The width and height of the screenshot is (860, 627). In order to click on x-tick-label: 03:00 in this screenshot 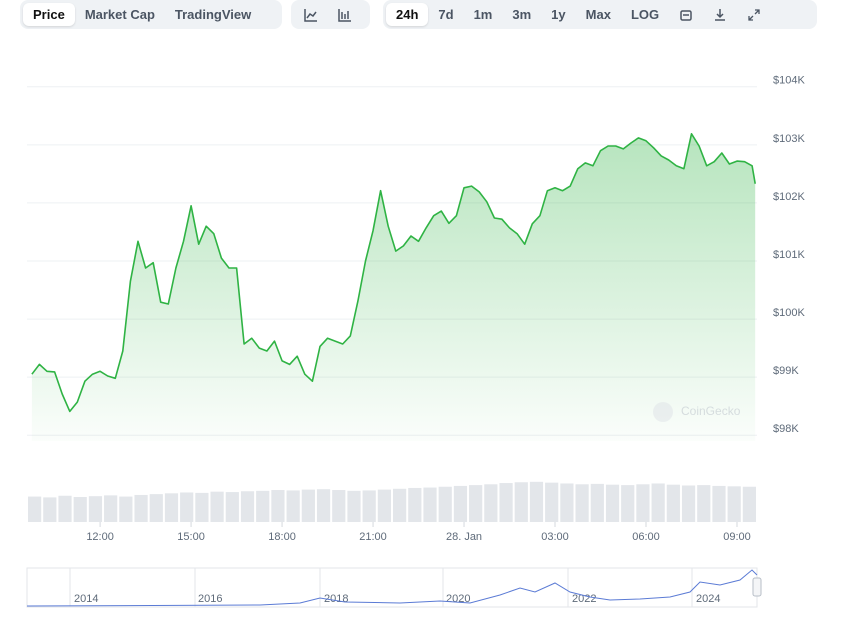, I will do `click(555, 537)`.